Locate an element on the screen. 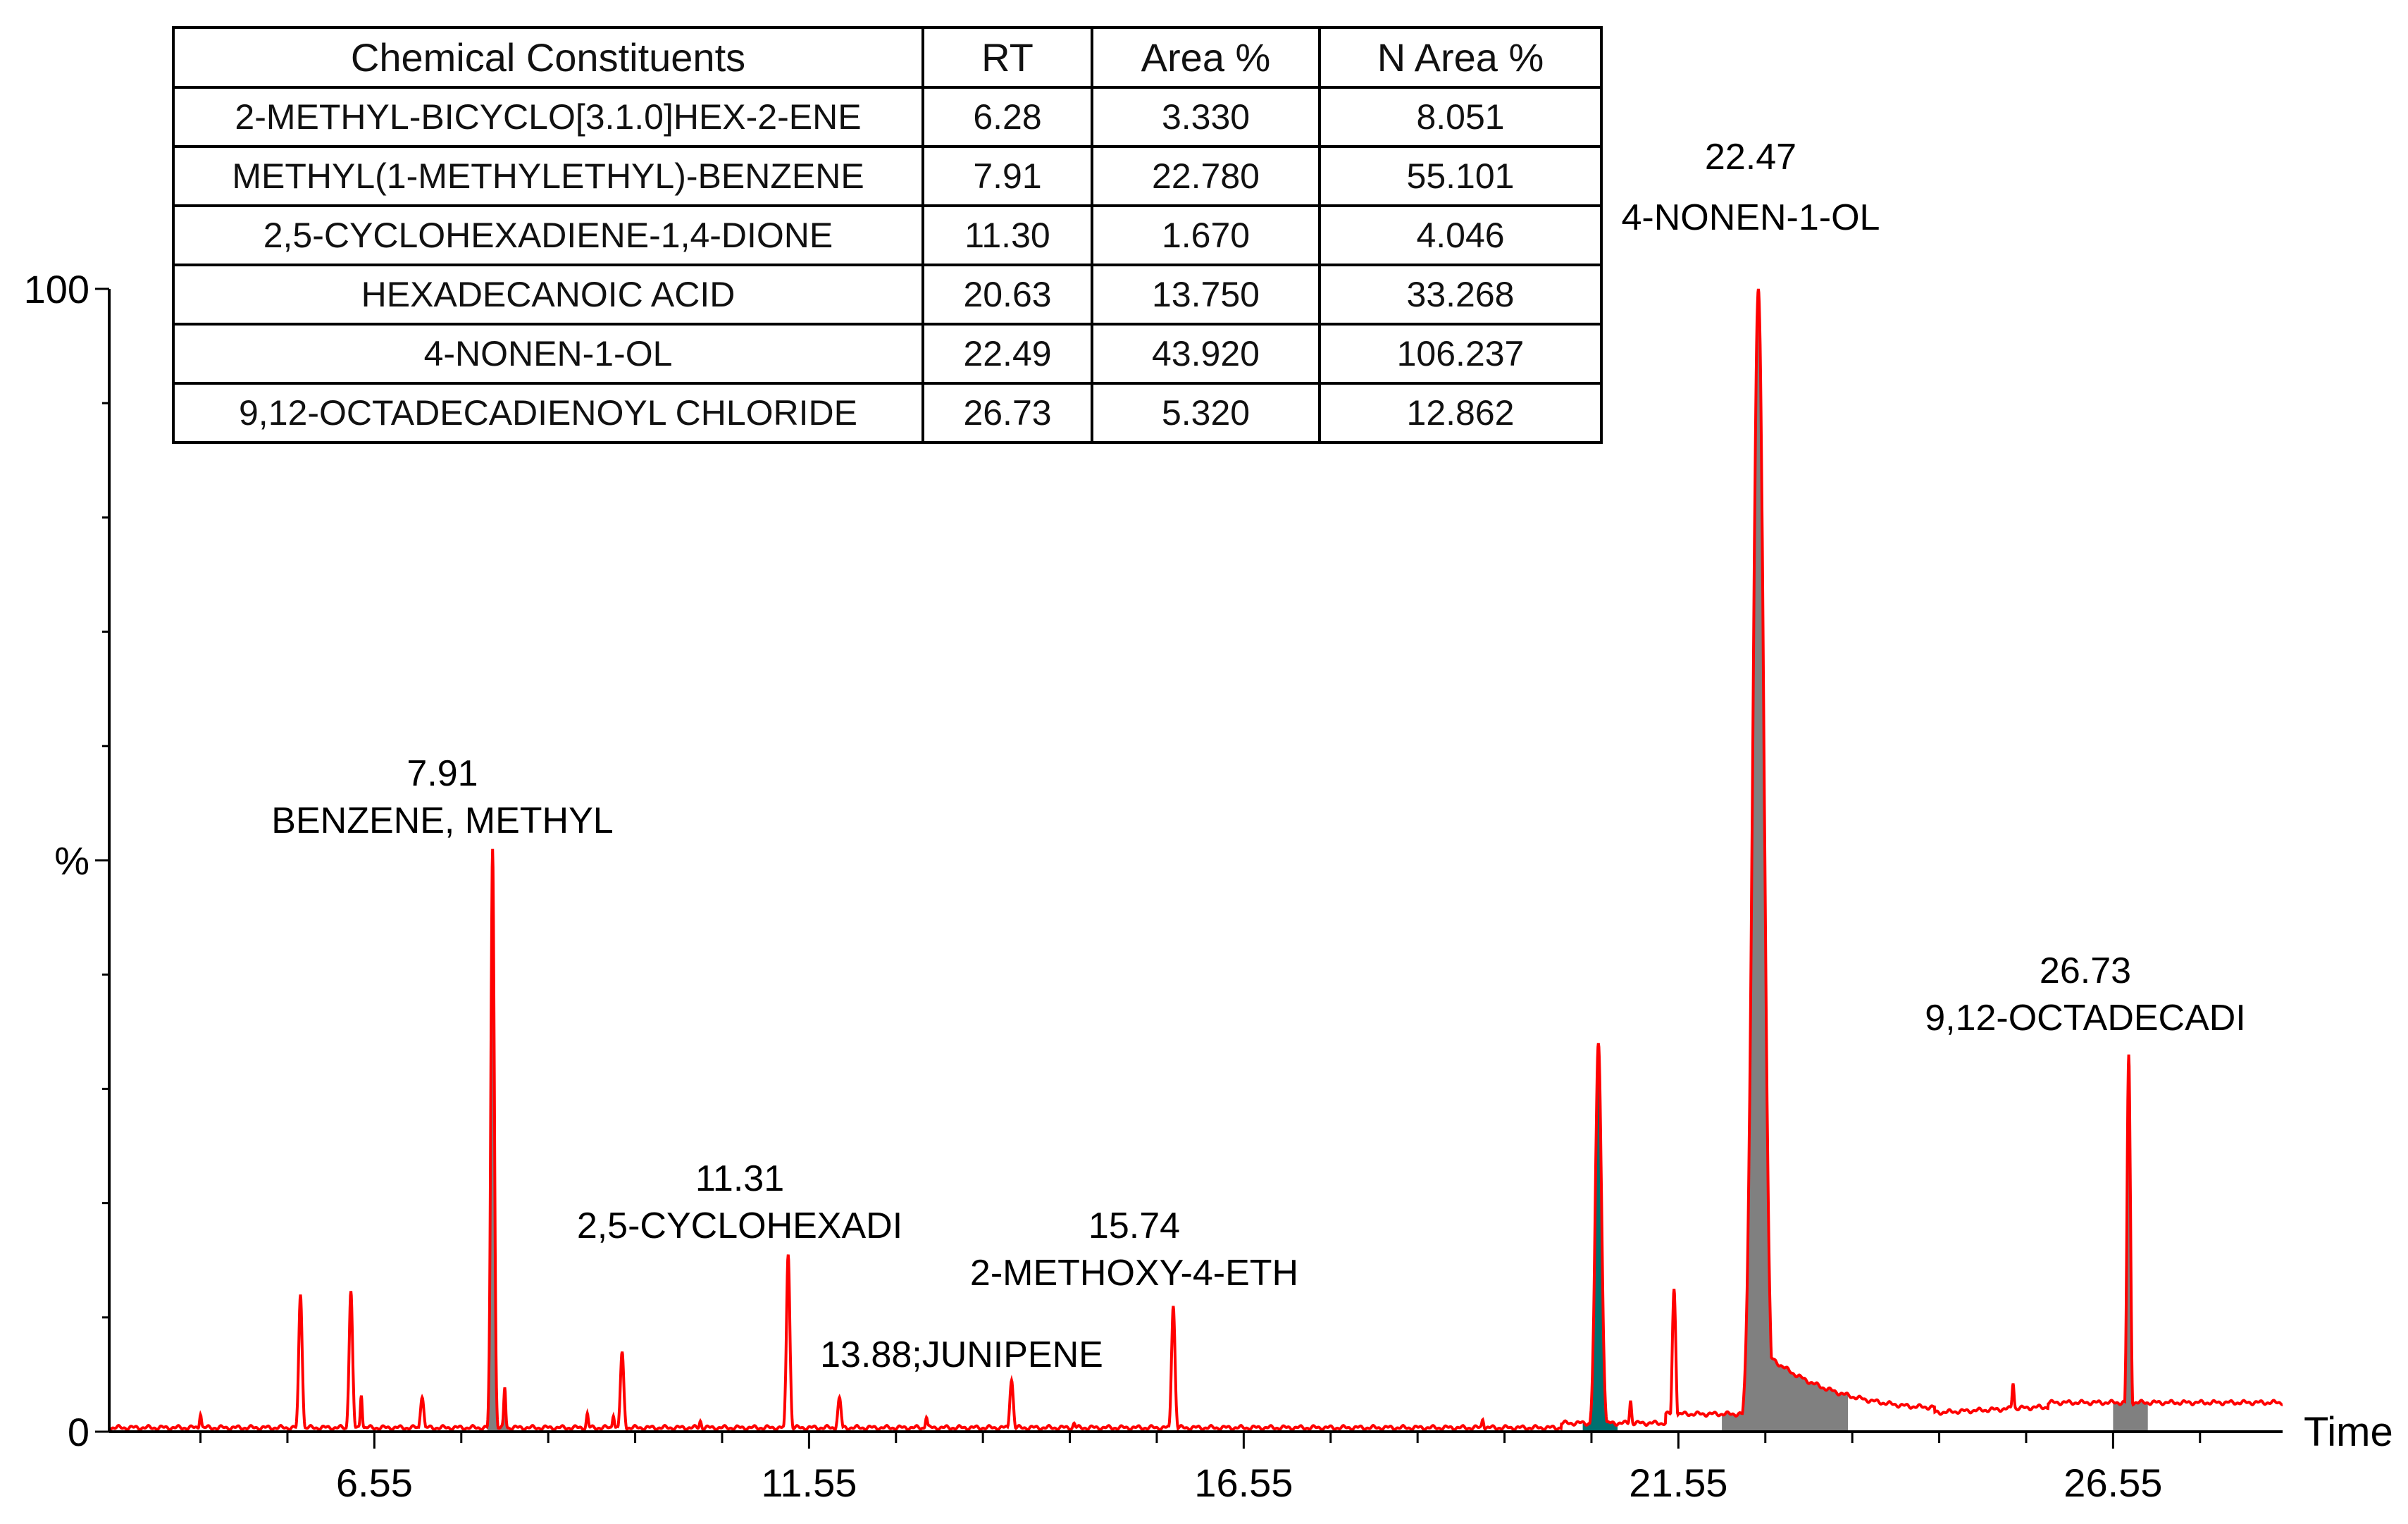  cell-constituent: 4-NONEN-1-OL is located at coordinates (548, 354).